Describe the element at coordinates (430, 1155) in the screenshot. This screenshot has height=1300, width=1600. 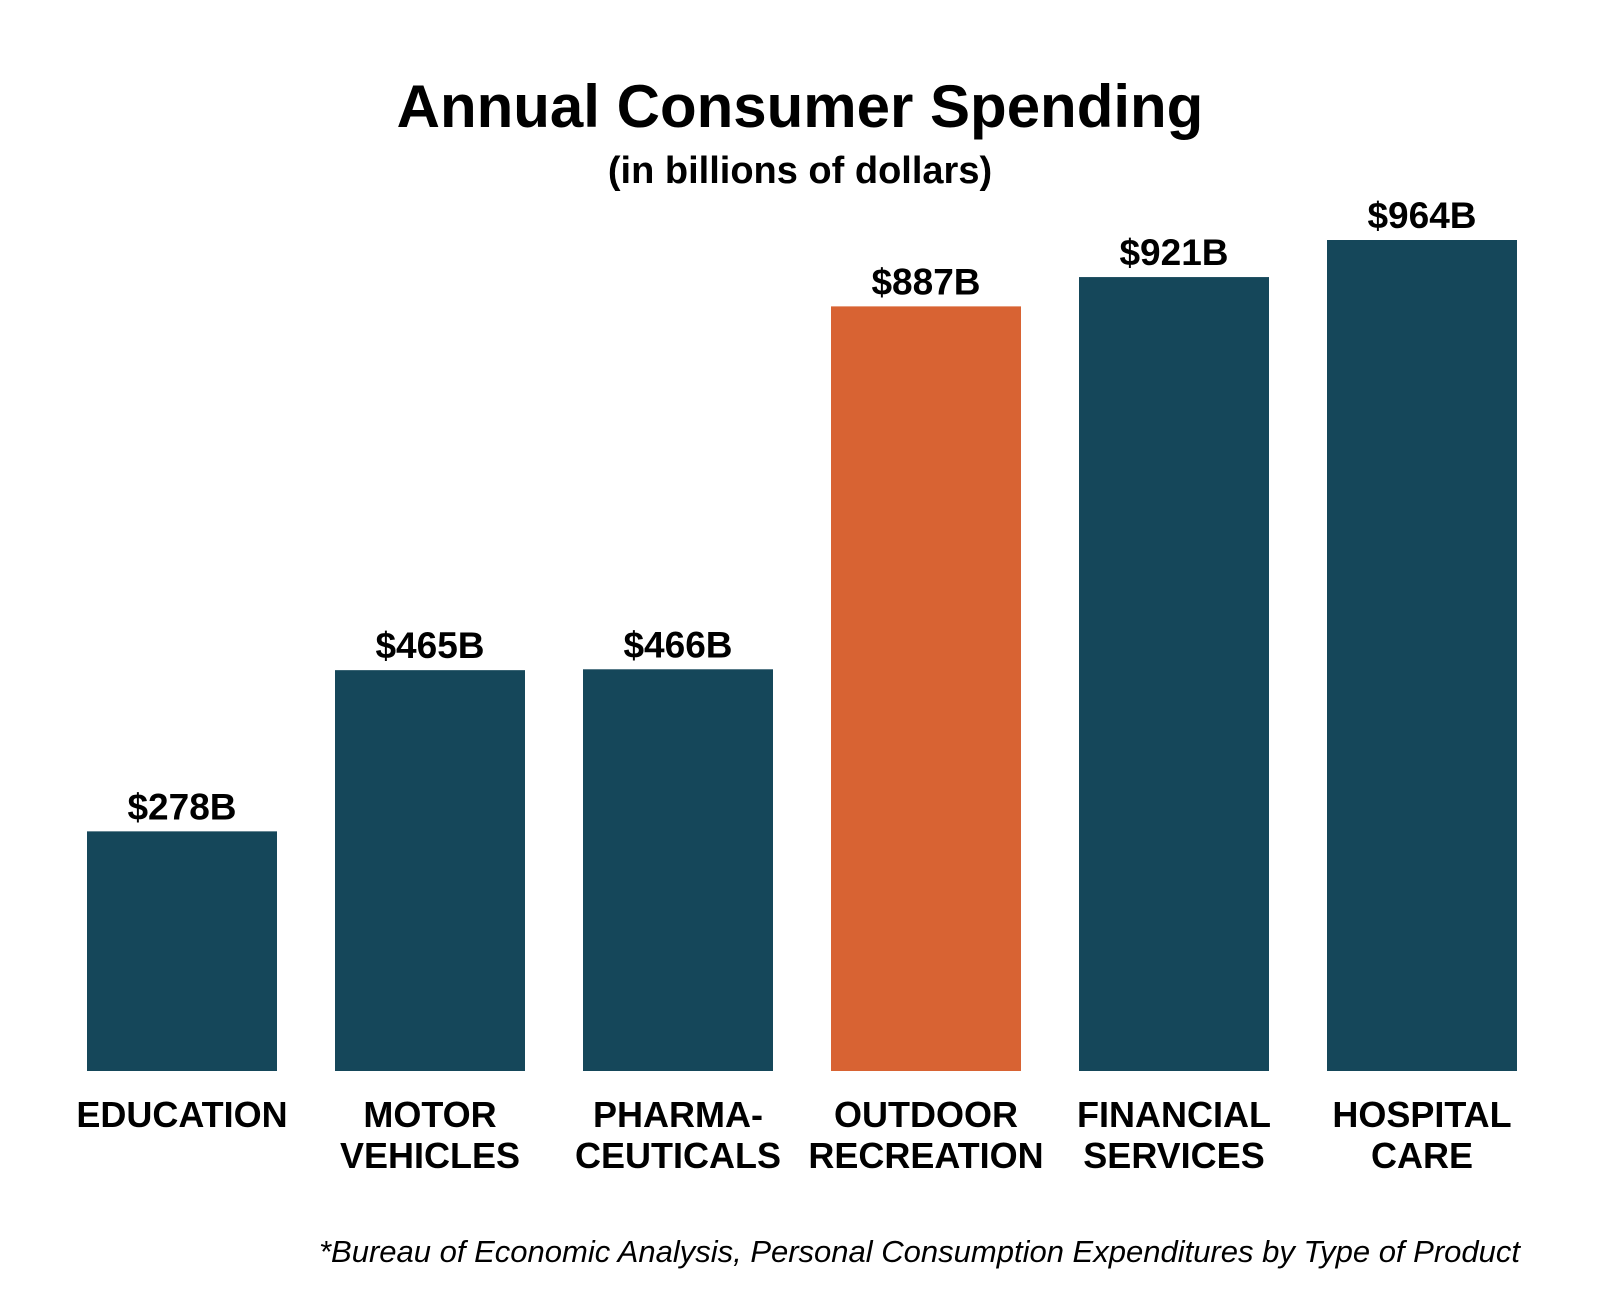
I see `category-label-1-line-1: VEHICLES` at that location.